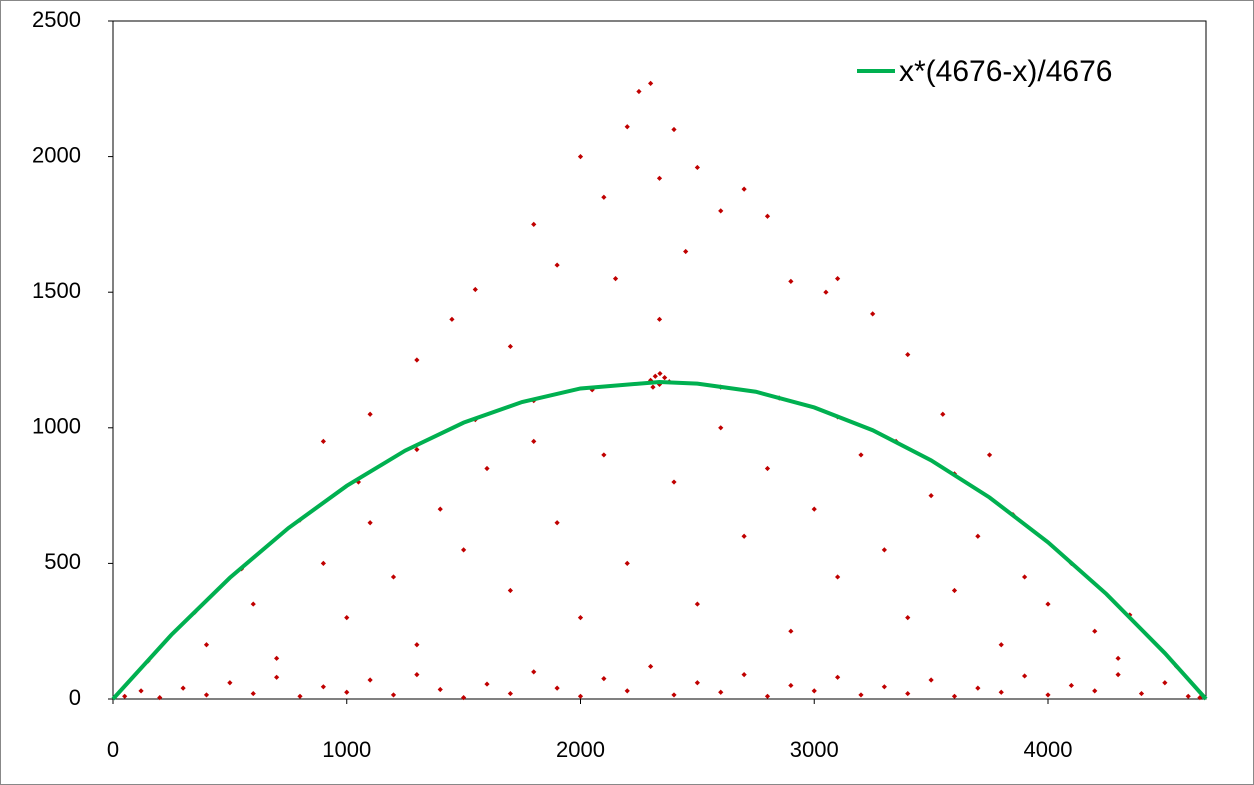 This screenshot has width=1254, height=785. Describe the element at coordinates (56, 19) in the screenshot. I see `y-tick-label: 2500` at that location.